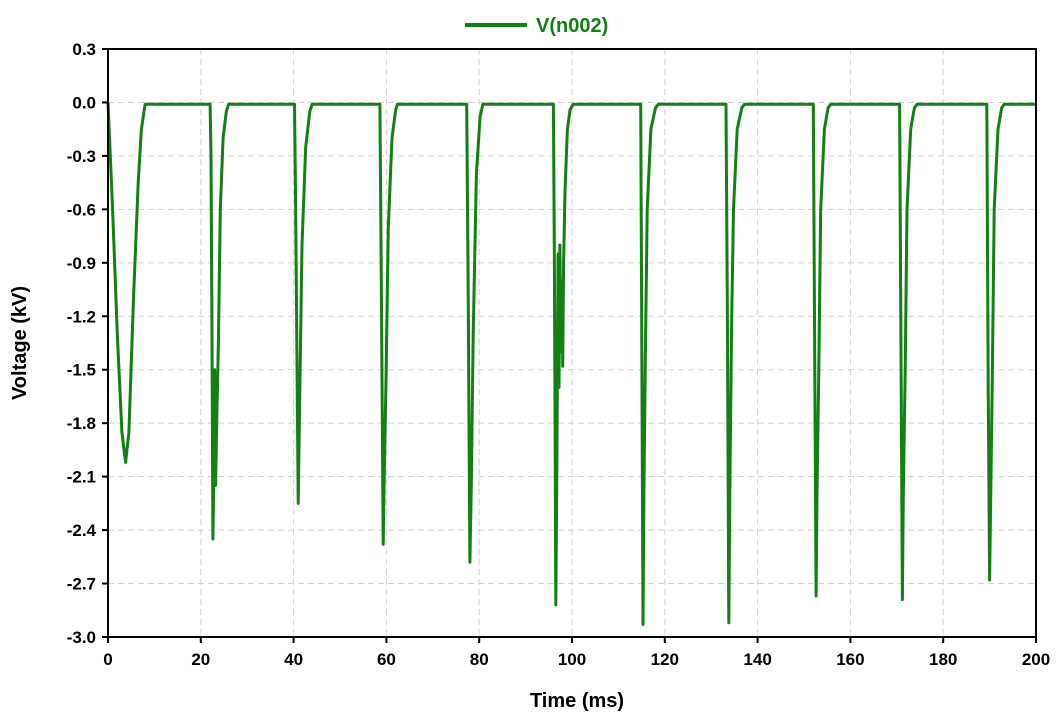 Image resolution: width=1063 pixels, height=727 pixels. What do you see at coordinates (81, 156) in the screenshot?
I see `y-tick-label: -0.3` at bounding box center [81, 156].